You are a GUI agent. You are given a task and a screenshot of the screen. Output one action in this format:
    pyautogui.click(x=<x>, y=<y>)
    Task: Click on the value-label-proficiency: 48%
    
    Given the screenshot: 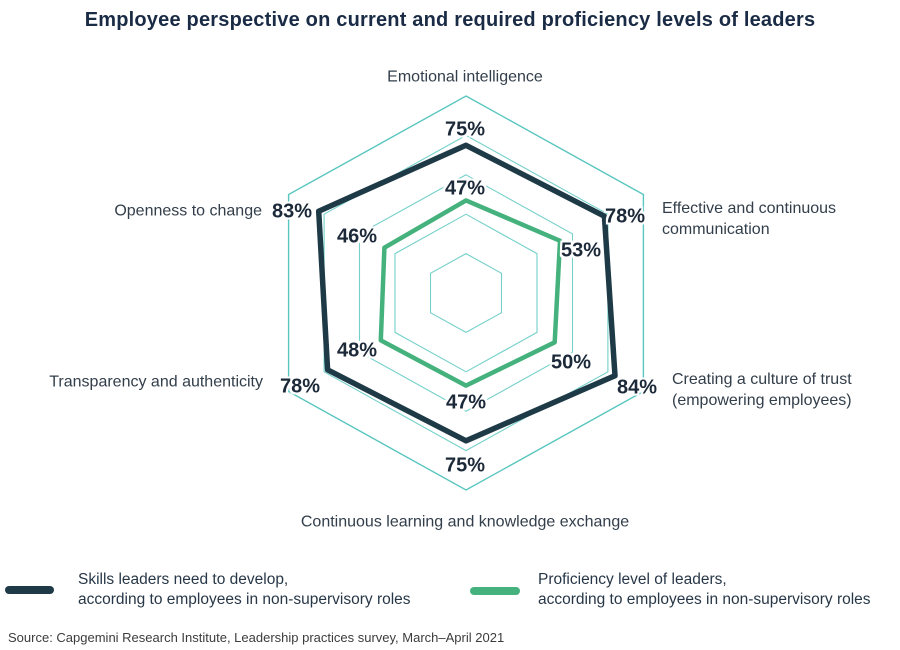 What is the action you would take?
    pyautogui.click(x=357, y=350)
    